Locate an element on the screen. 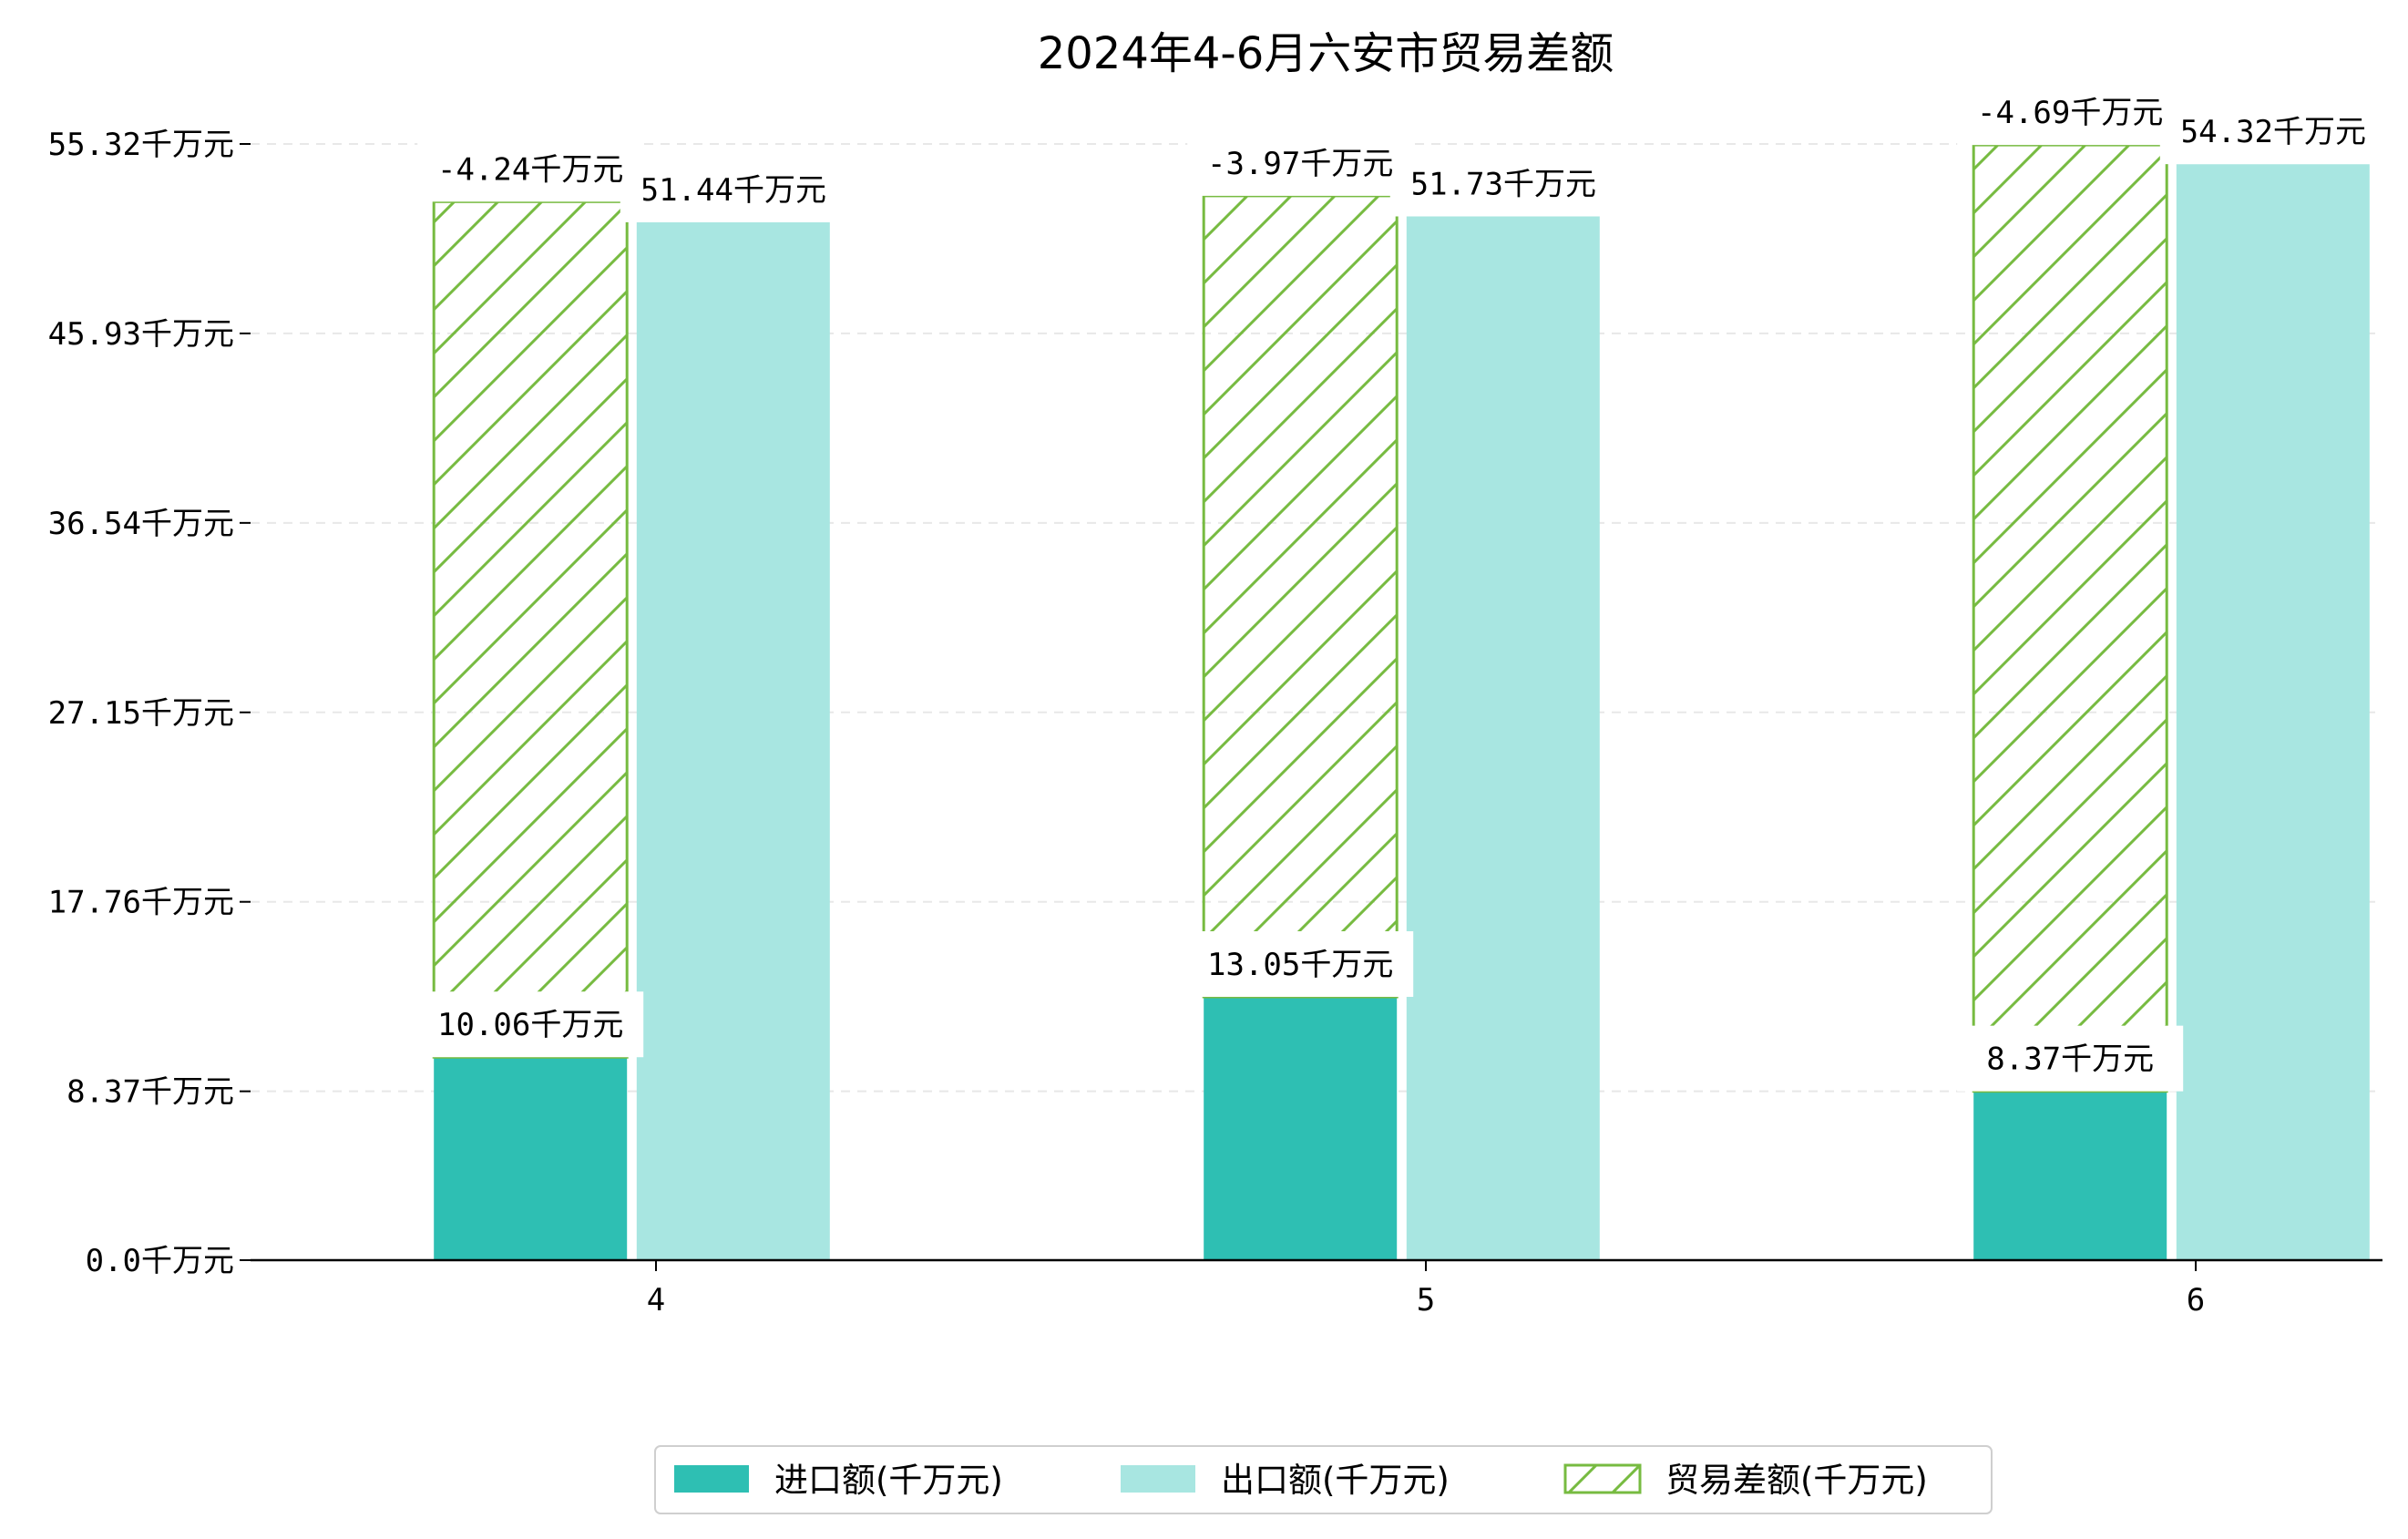  import-label: 13.05千万元 is located at coordinates (1300, 965).